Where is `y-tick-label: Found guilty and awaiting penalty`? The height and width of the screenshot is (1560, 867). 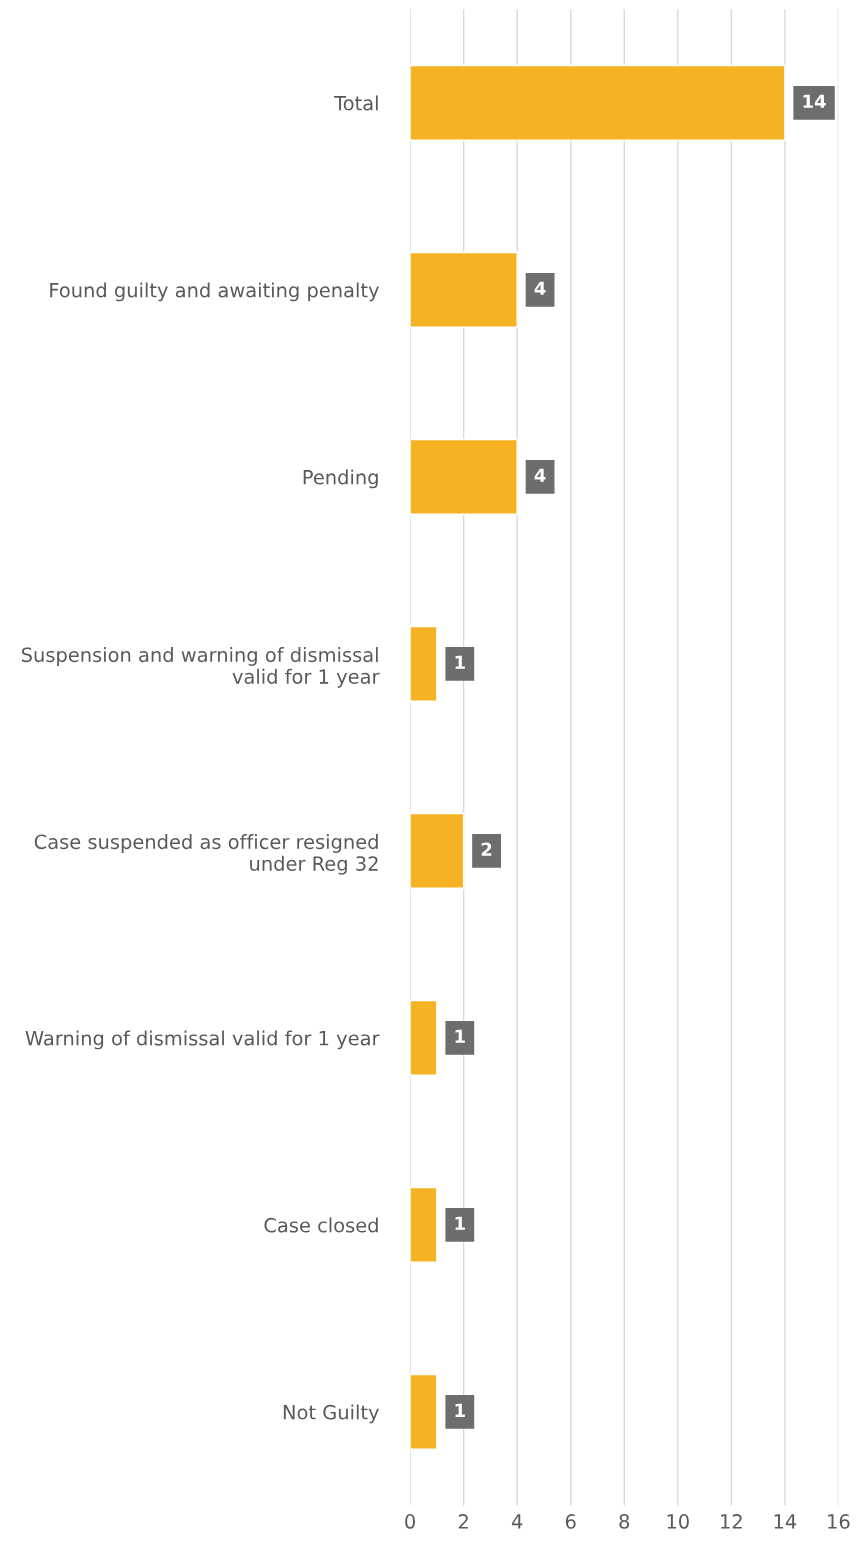 y-tick-label: Found guilty and awaiting penalty is located at coordinates (214, 292).